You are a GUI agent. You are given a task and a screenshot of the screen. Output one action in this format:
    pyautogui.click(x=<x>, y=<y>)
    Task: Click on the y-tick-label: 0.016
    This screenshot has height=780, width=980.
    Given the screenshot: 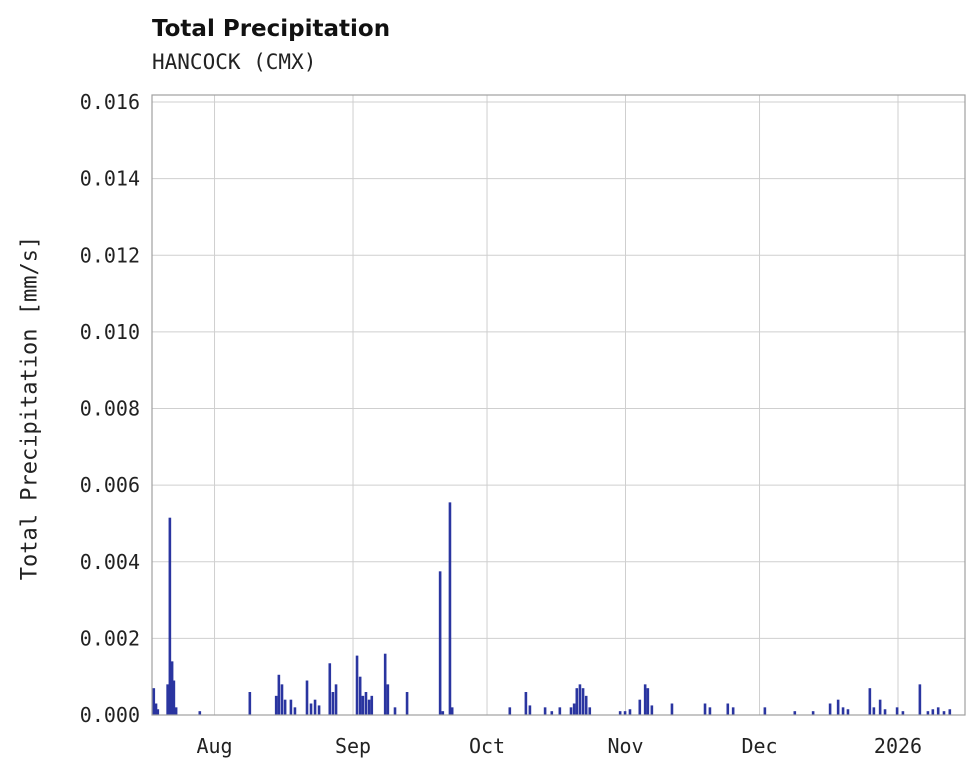 What is the action you would take?
    pyautogui.click(x=110, y=102)
    